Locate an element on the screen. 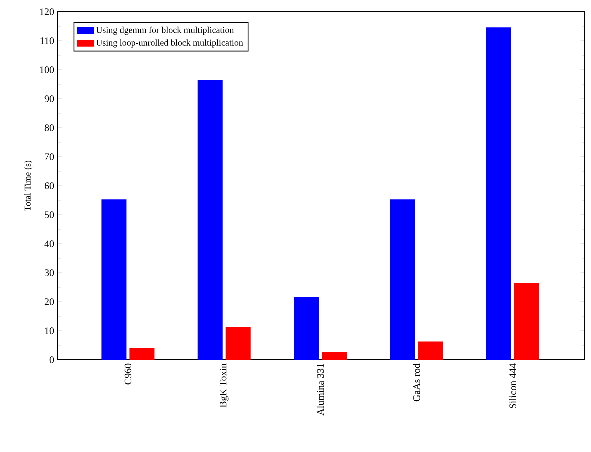  x-tick-label: GaAs rod is located at coordinates (416, 383).